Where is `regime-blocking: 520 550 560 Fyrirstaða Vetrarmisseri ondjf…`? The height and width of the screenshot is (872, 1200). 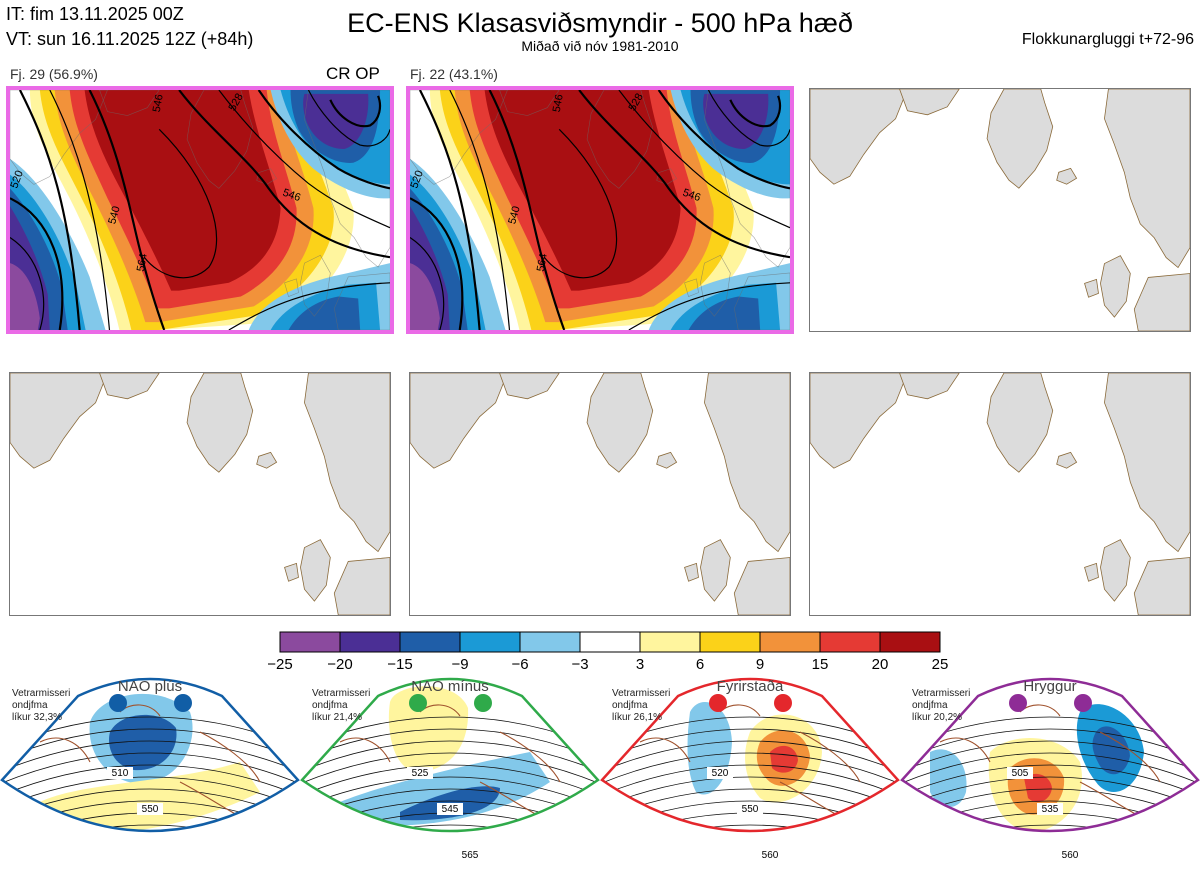
regime-blocking: 520 550 560 Fyrirstaða Vetrarmisseri ondjf… is located at coordinates (750, 772).